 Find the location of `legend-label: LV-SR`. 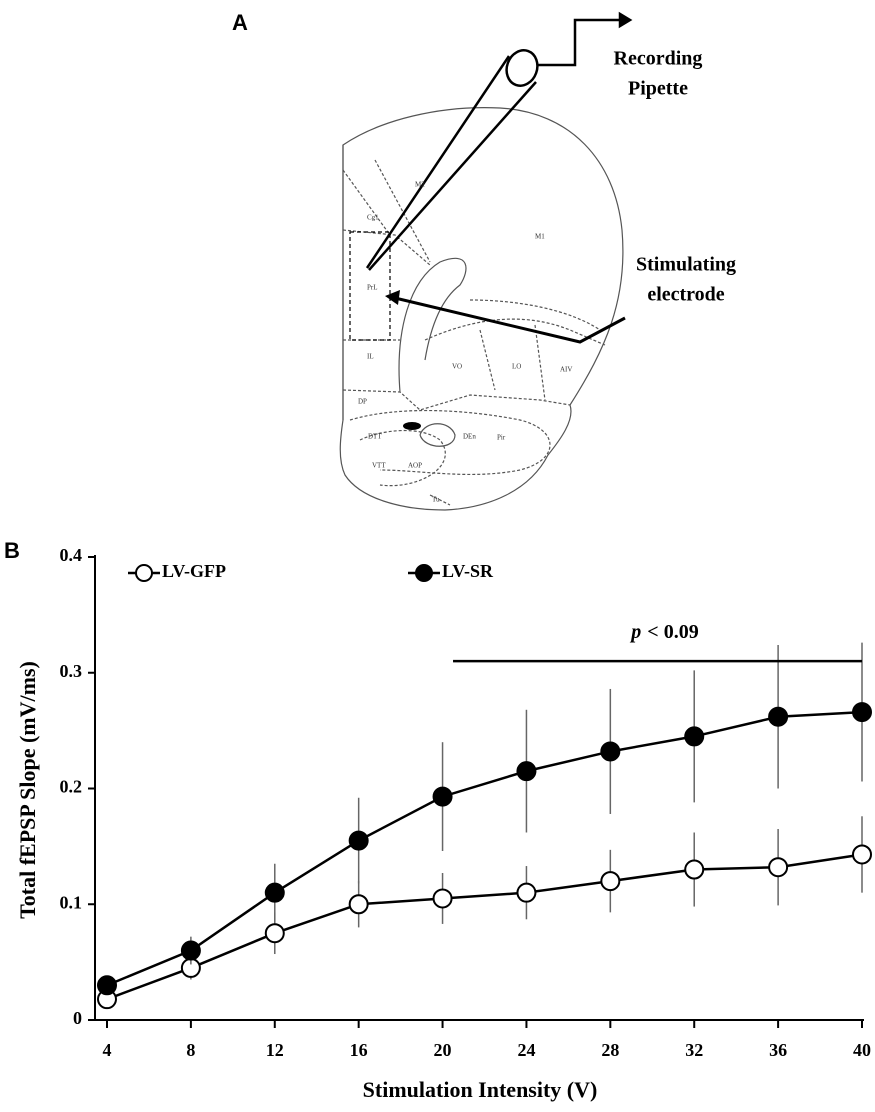

legend-label: LV-SR is located at coordinates (468, 571).